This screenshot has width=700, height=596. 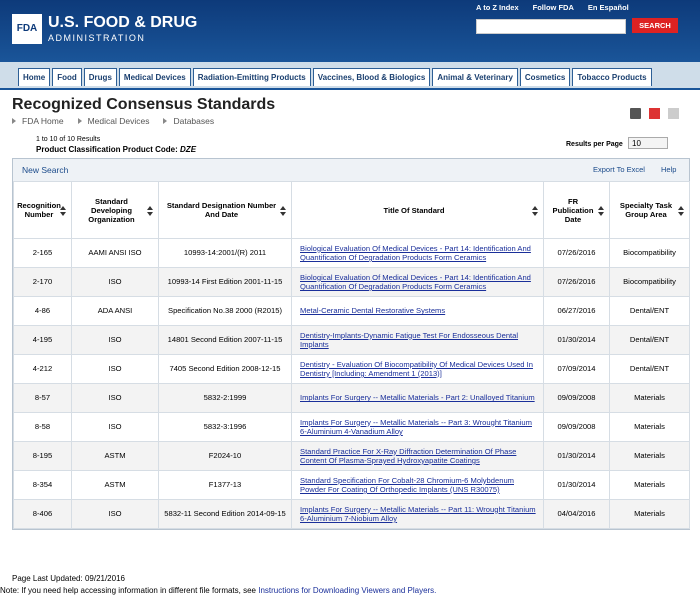 I want to click on cell: 5832-3:1996, so click(x=225, y=427).